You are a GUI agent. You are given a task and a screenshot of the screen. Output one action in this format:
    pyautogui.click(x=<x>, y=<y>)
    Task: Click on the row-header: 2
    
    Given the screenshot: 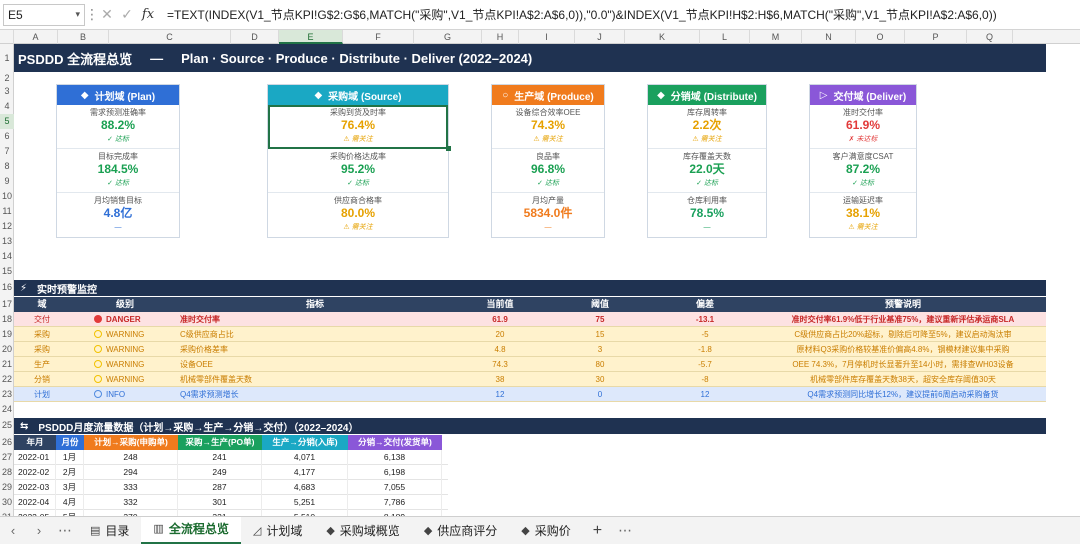 What is the action you would take?
    pyautogui.click(x=7, y=78)
    